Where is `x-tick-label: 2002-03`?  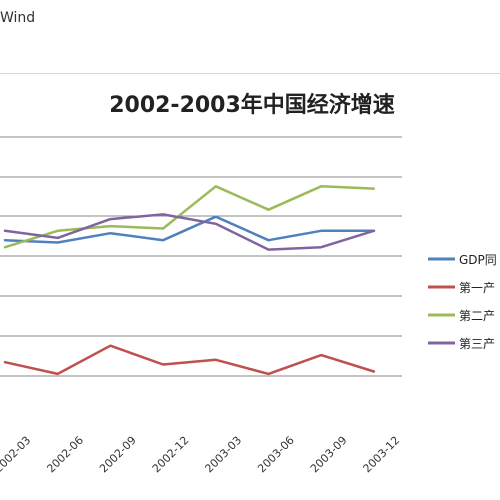
x-tick-label: 2002-03 is located at coordinates (16, 455).